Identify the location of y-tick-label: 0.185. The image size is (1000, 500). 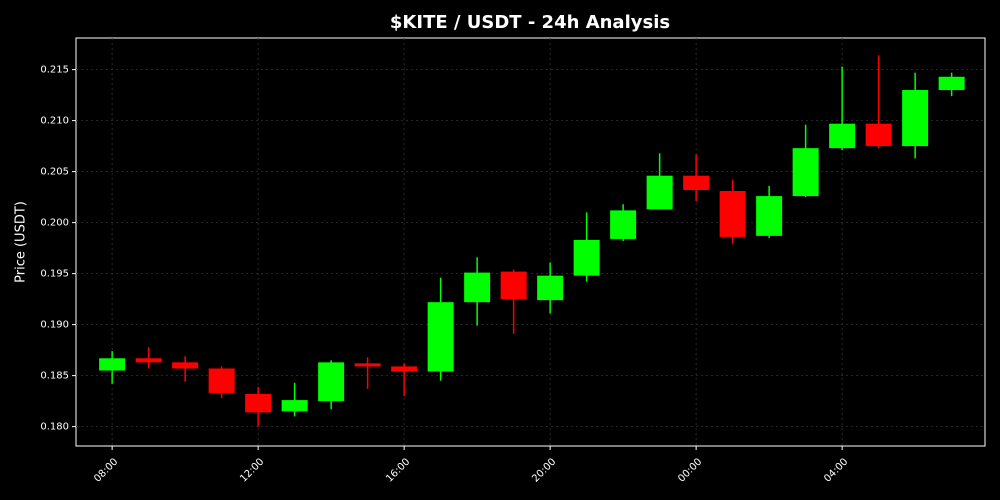
(54, 376).